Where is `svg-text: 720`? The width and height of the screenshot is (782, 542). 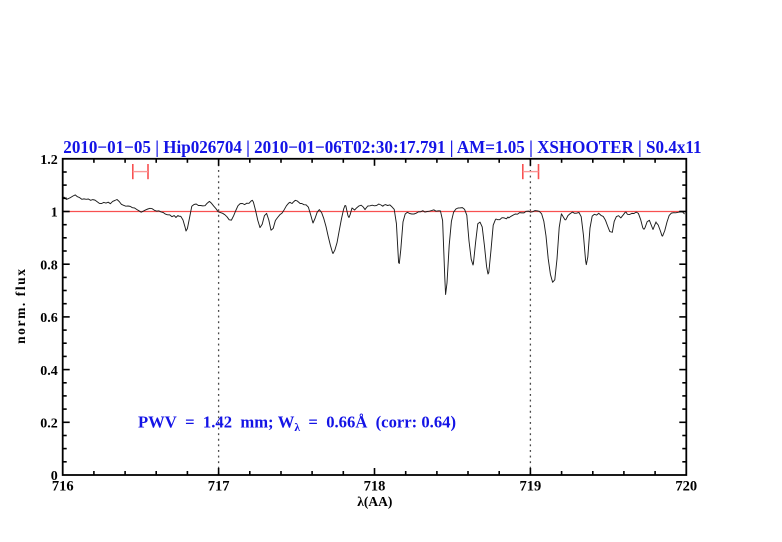 svg-text: 720 is located at coordinates (686, 487).